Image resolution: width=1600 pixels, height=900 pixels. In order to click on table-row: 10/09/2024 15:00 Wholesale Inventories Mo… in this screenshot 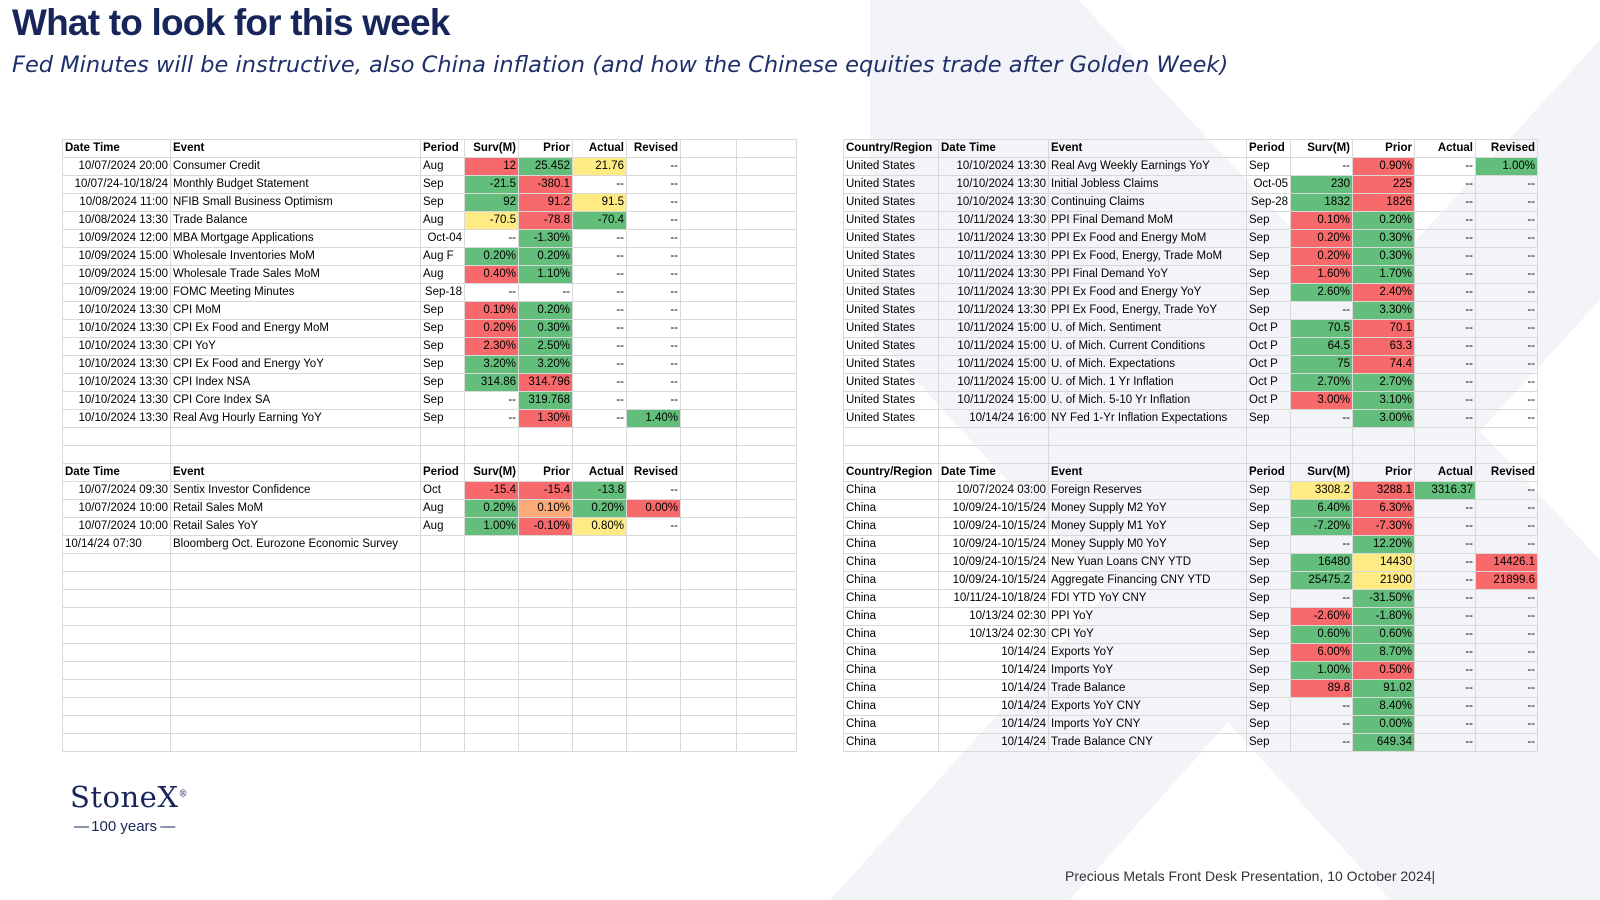, I will do `click(429, 256)`.